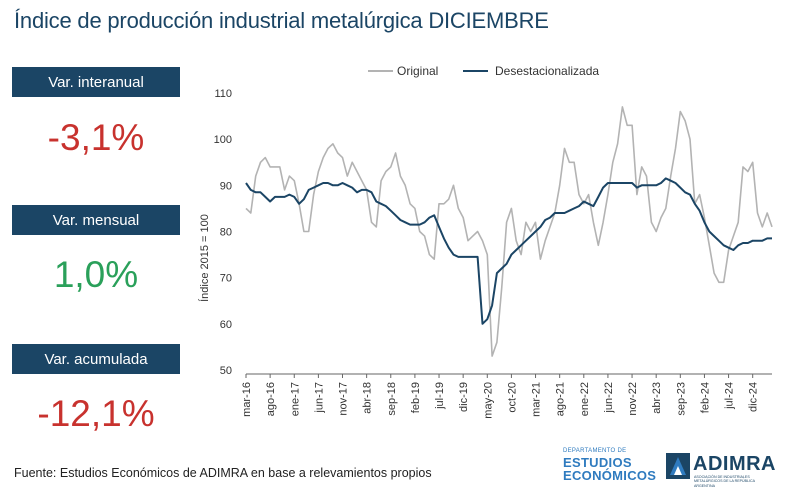 This screenshot has height=495, width=790. I want to click on dept-line1: ESTUDIOS, so click(597, 462).